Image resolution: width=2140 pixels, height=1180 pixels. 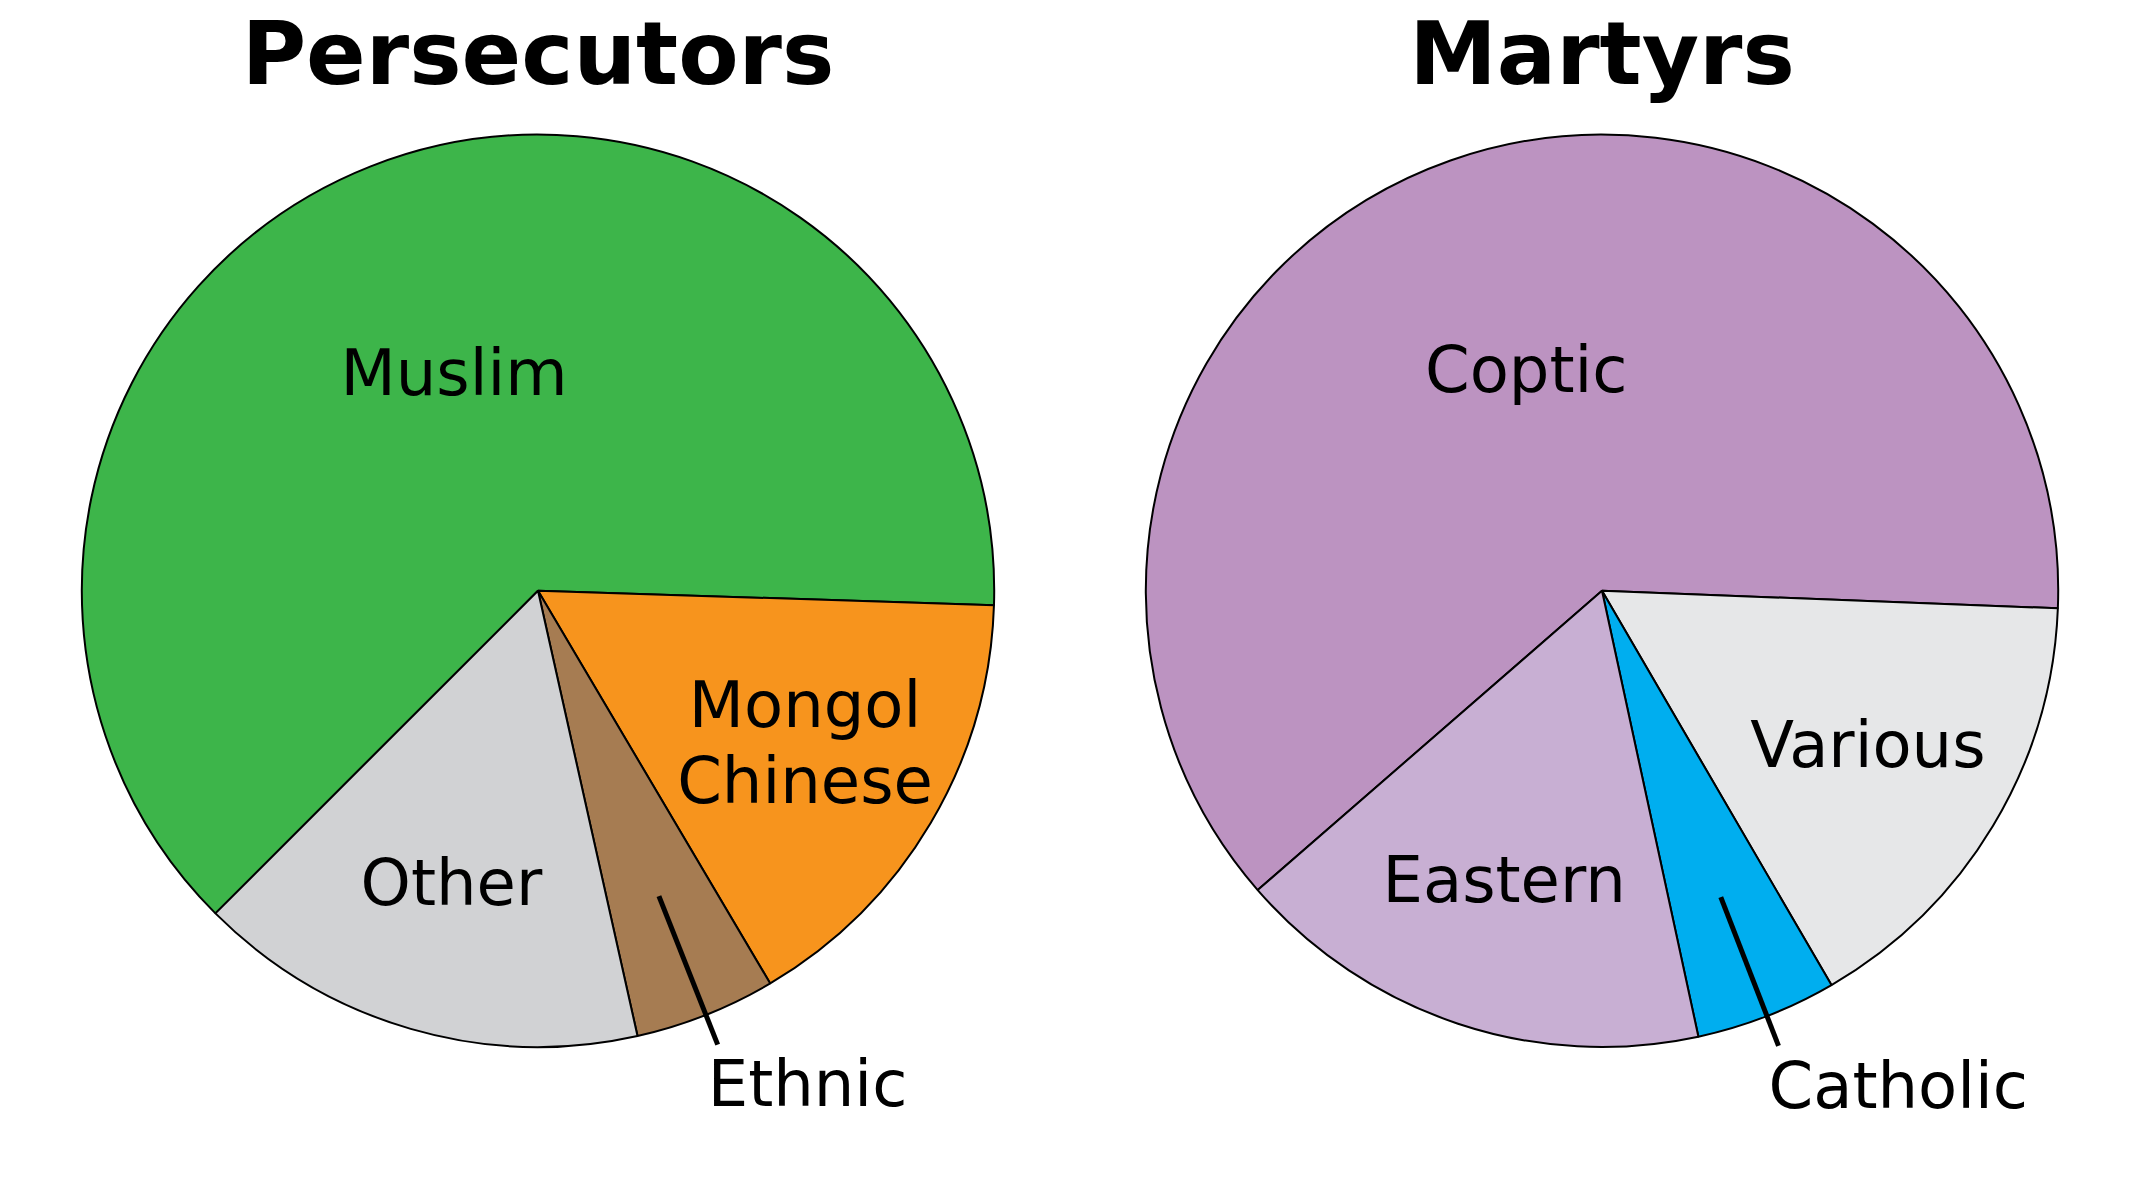 I want to click on slice-label: Eastern, so click(x=1504, y=879).